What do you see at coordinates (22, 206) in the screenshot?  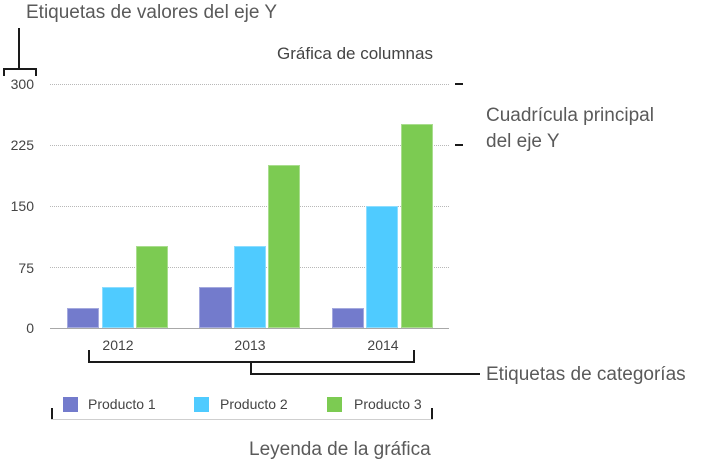 I see `y-tick-label: 150` at bounding box center [22, 206].